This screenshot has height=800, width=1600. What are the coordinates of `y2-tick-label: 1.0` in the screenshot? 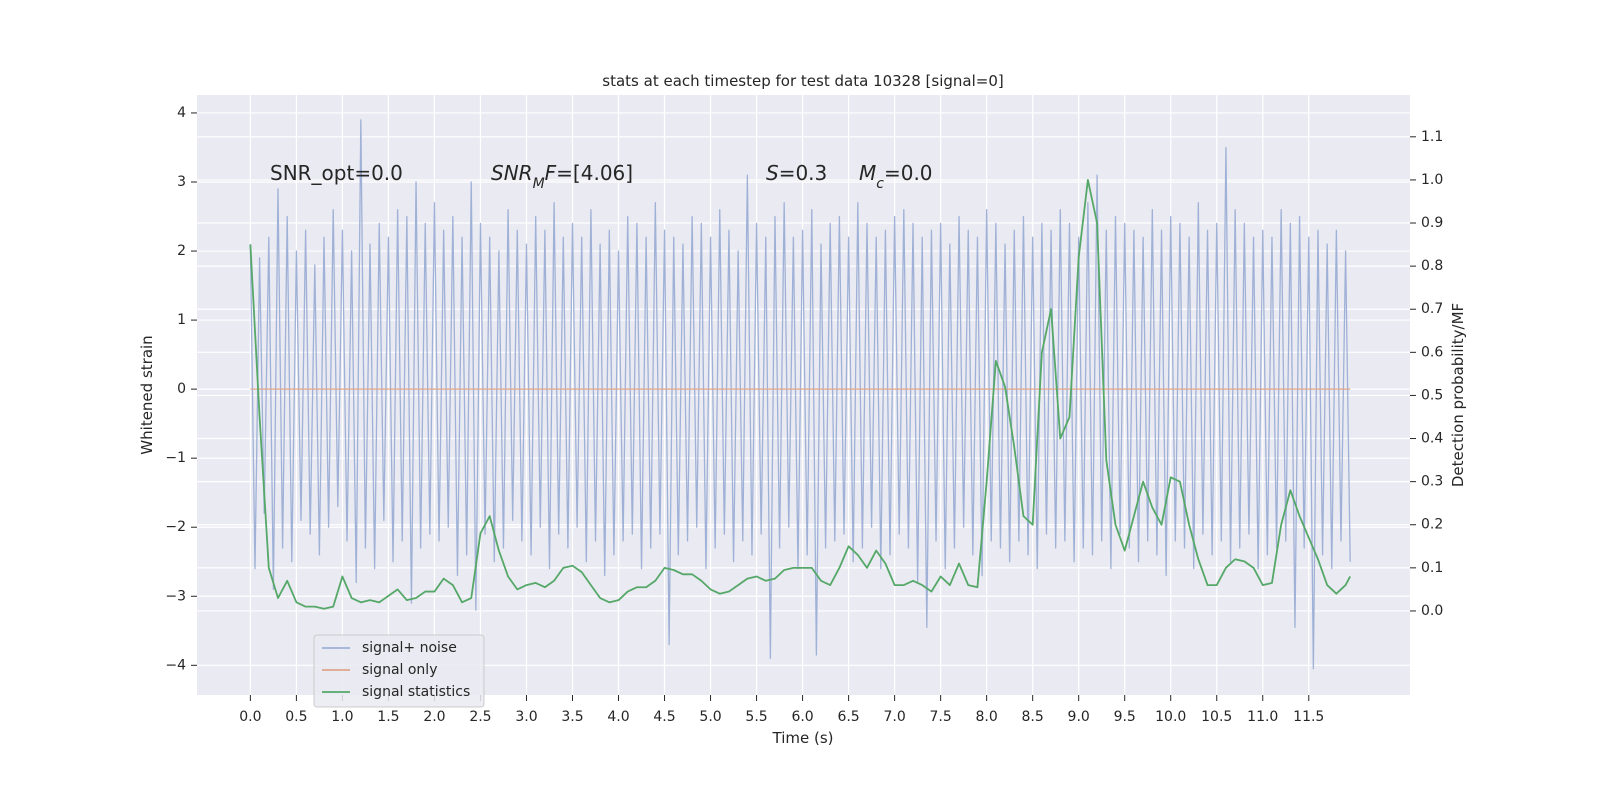 It's located at (1432, 180).